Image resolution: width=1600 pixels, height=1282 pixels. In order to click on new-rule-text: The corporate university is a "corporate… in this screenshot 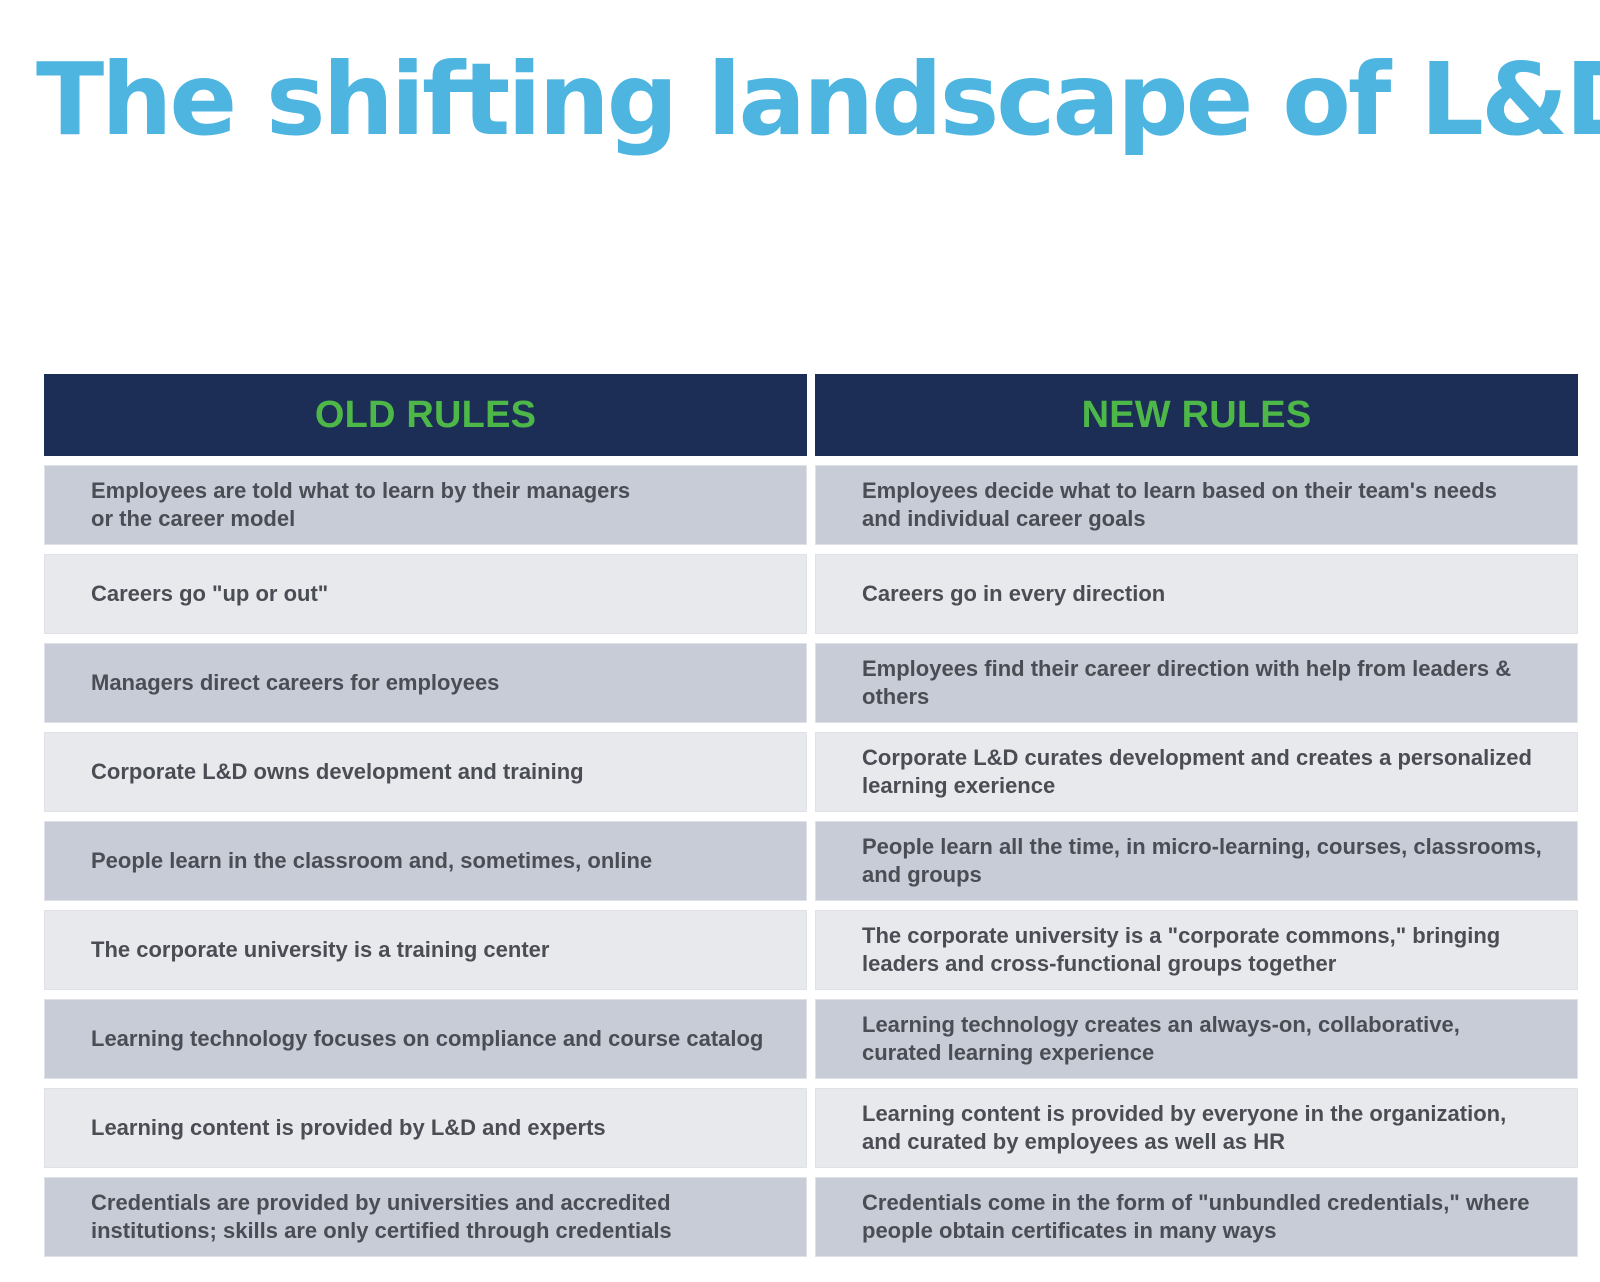, I will do `click(1181, 949)`.